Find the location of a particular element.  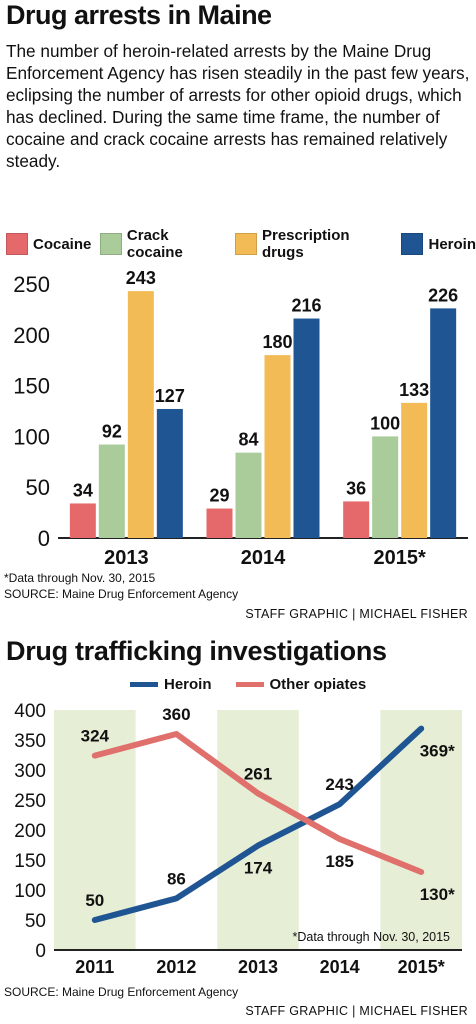

bar-cocaine-2015 is located at coordinates (356, 519).